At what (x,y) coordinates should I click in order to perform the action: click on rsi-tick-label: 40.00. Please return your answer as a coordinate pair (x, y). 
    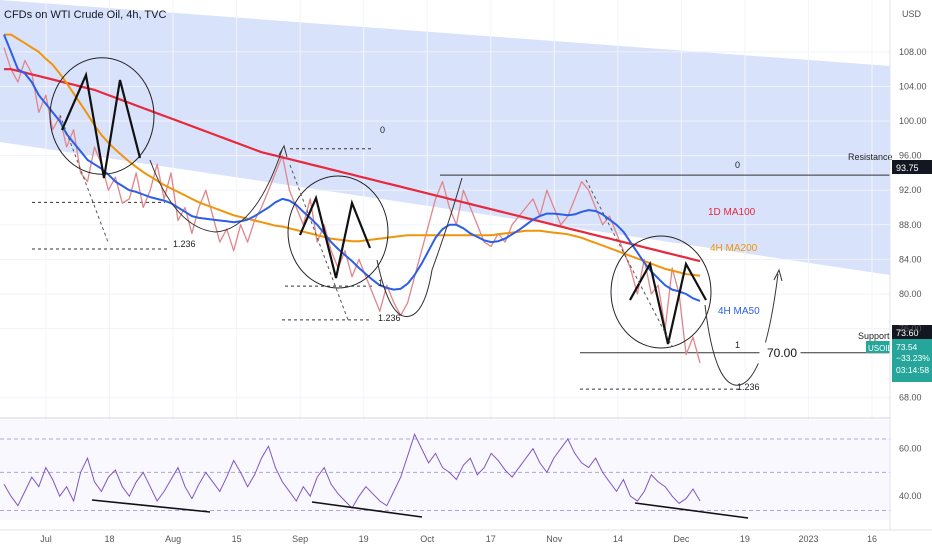
    Looking at the image, I should click on (910, 496).